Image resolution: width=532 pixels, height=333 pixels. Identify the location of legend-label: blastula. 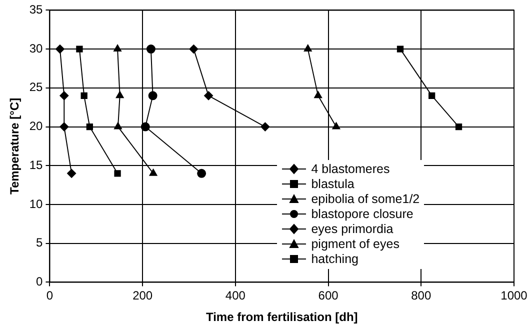
(332, 184).